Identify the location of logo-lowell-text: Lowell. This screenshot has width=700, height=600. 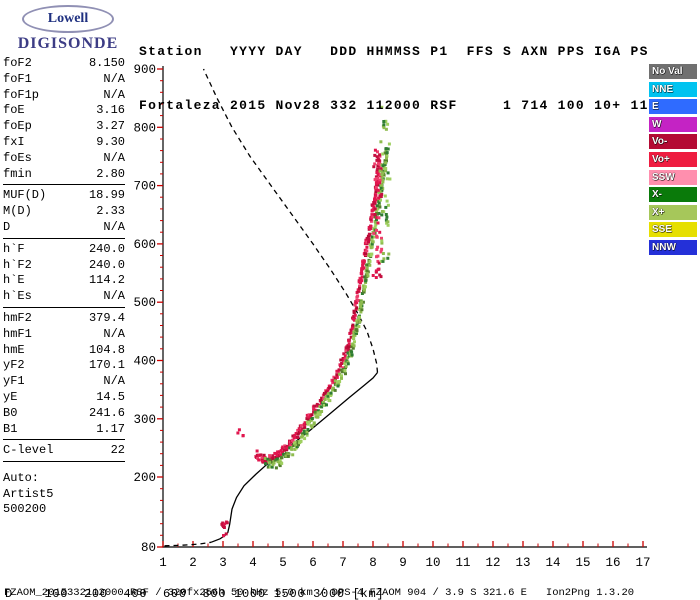
(68, 18).